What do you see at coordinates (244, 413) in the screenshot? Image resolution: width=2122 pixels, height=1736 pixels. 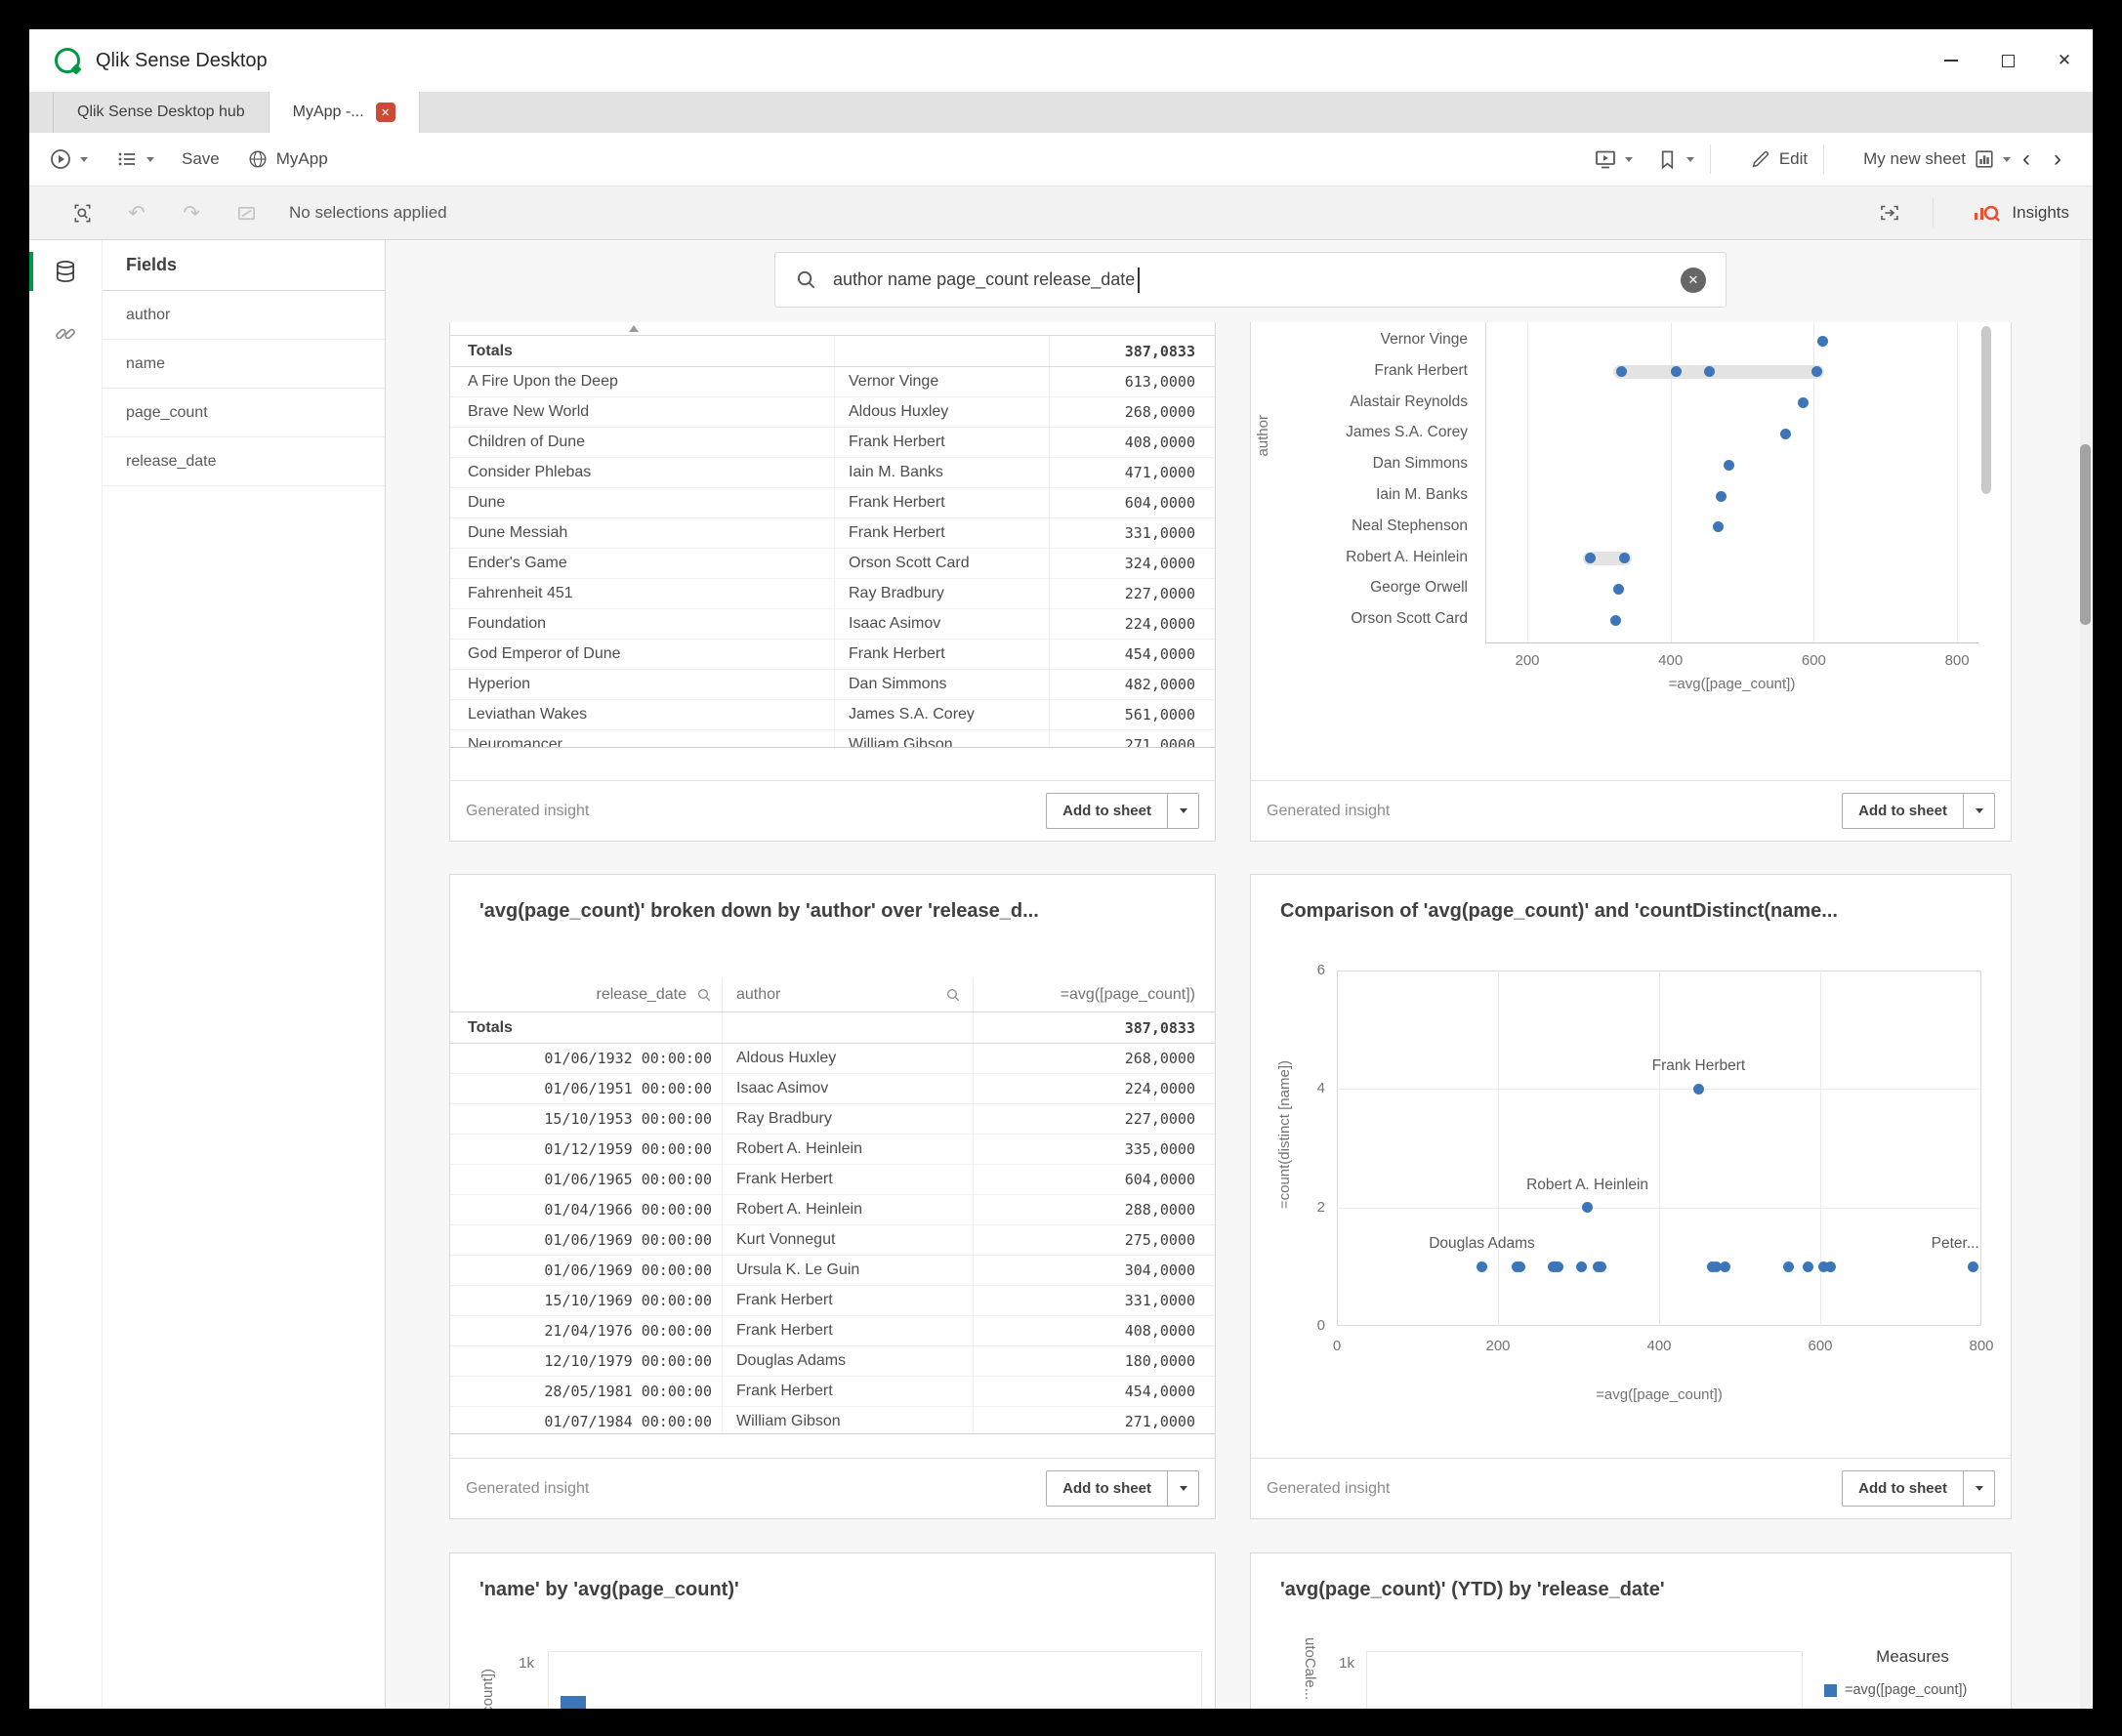 I see `field-item-page_count: page_count` at bounding box center [244, 413].